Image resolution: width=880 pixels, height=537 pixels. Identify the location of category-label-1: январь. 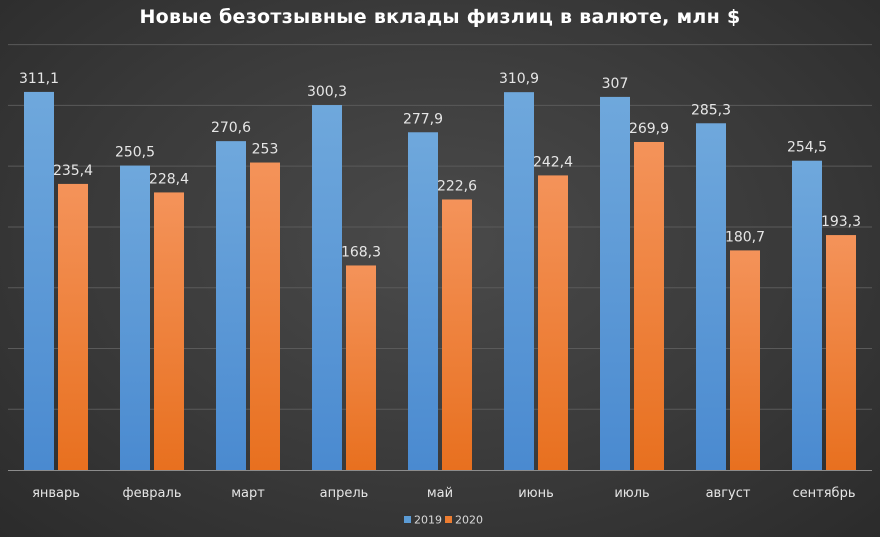
(56, 493).